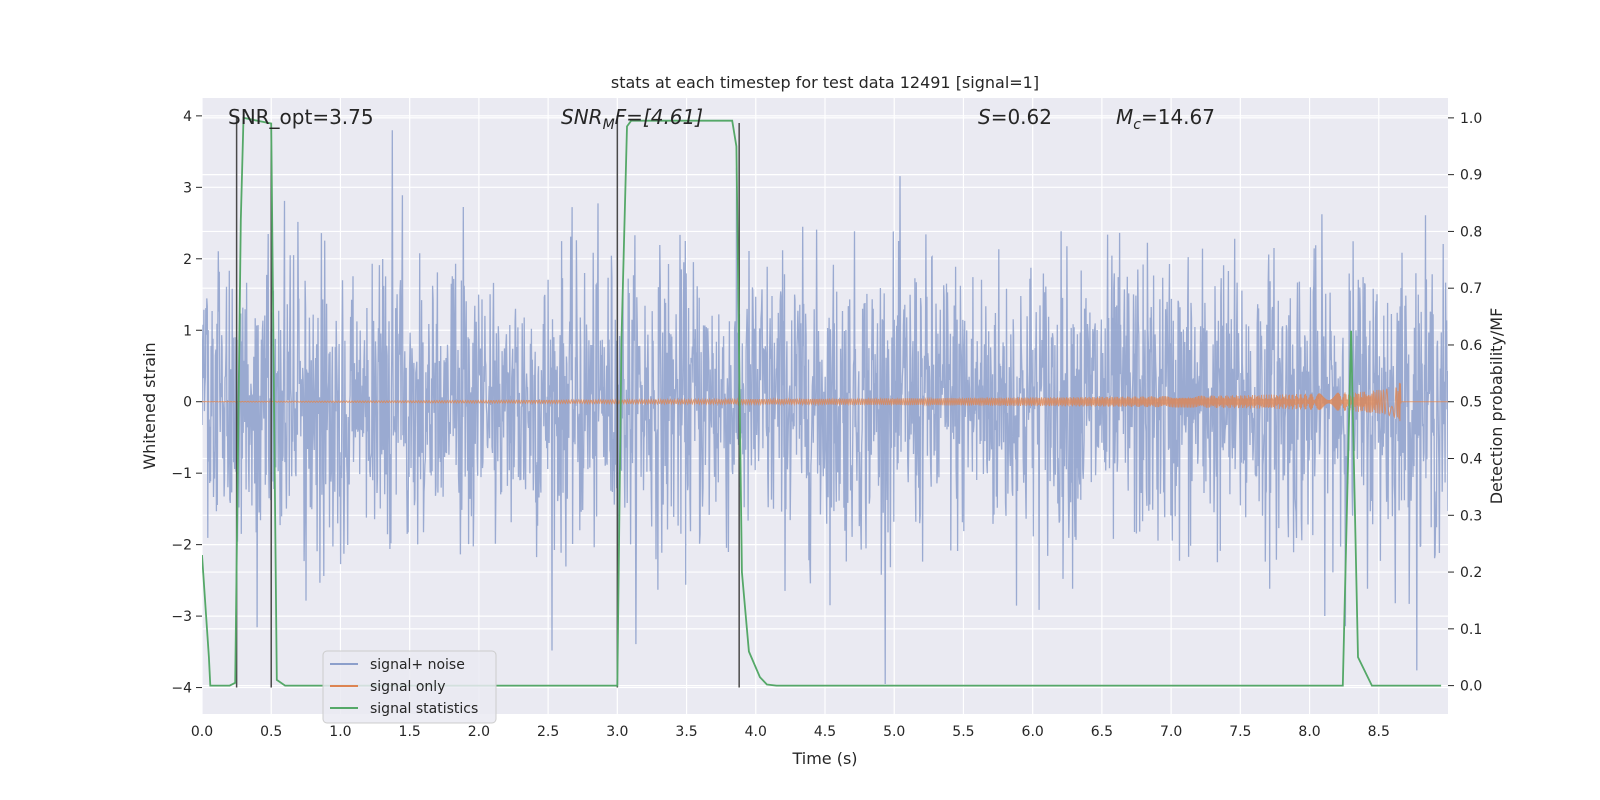 This screenshot has width=1600, height=800. What do you see at coordinates (686, 732) in the screenshot?
I see `x-tick-label: 3.5` at bounding box center [686, 732].